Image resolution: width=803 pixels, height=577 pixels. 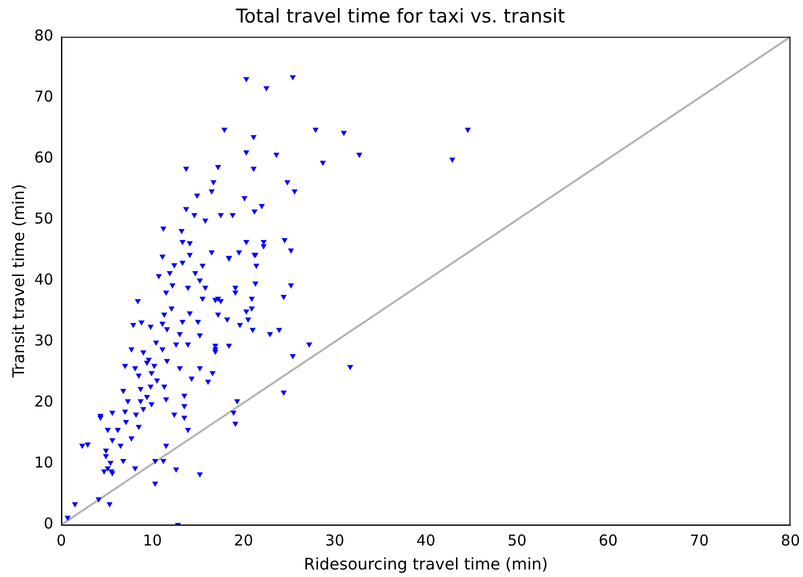 I want to click on x-tick-label: 80, so click(x=790, y=541).